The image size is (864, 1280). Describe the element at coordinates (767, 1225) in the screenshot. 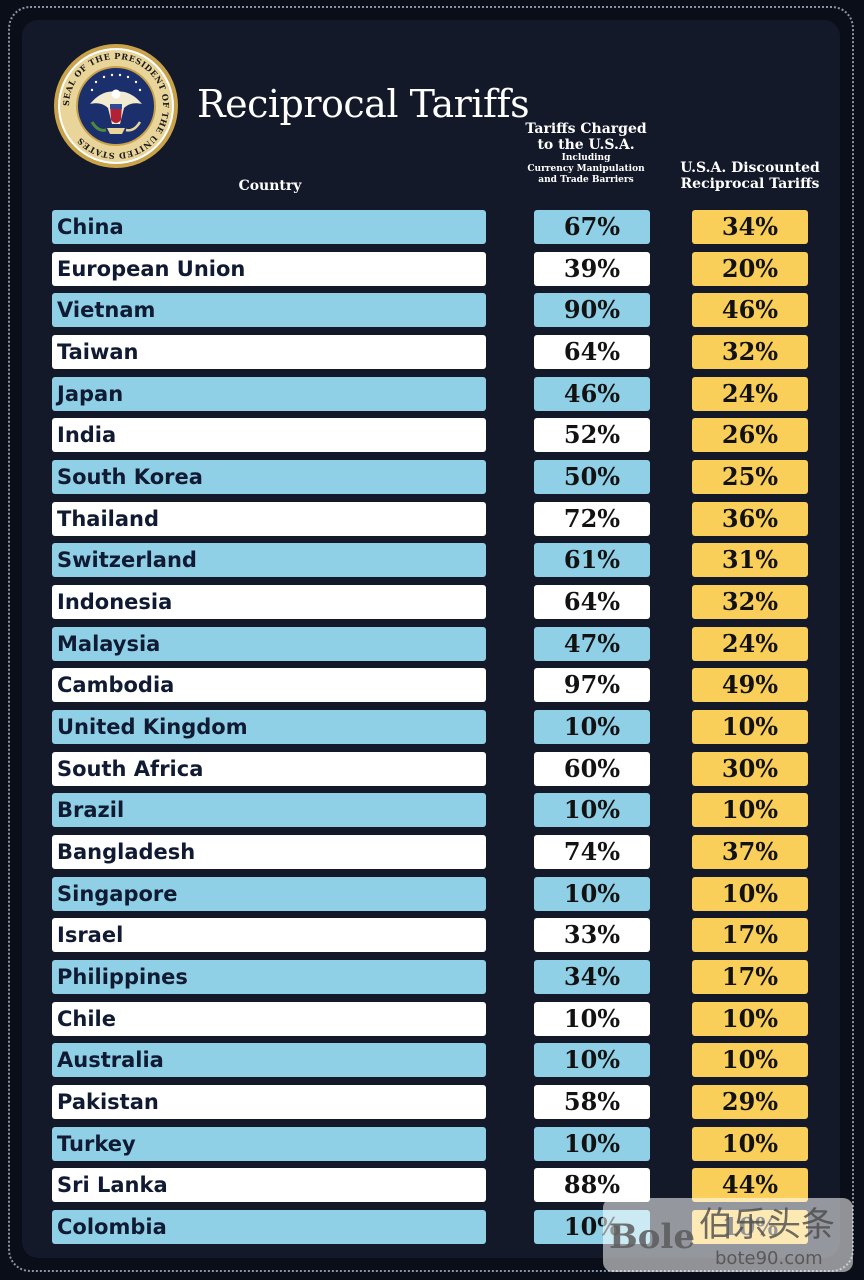

I see `watermark-cjk: 伯乐头条` at that location.